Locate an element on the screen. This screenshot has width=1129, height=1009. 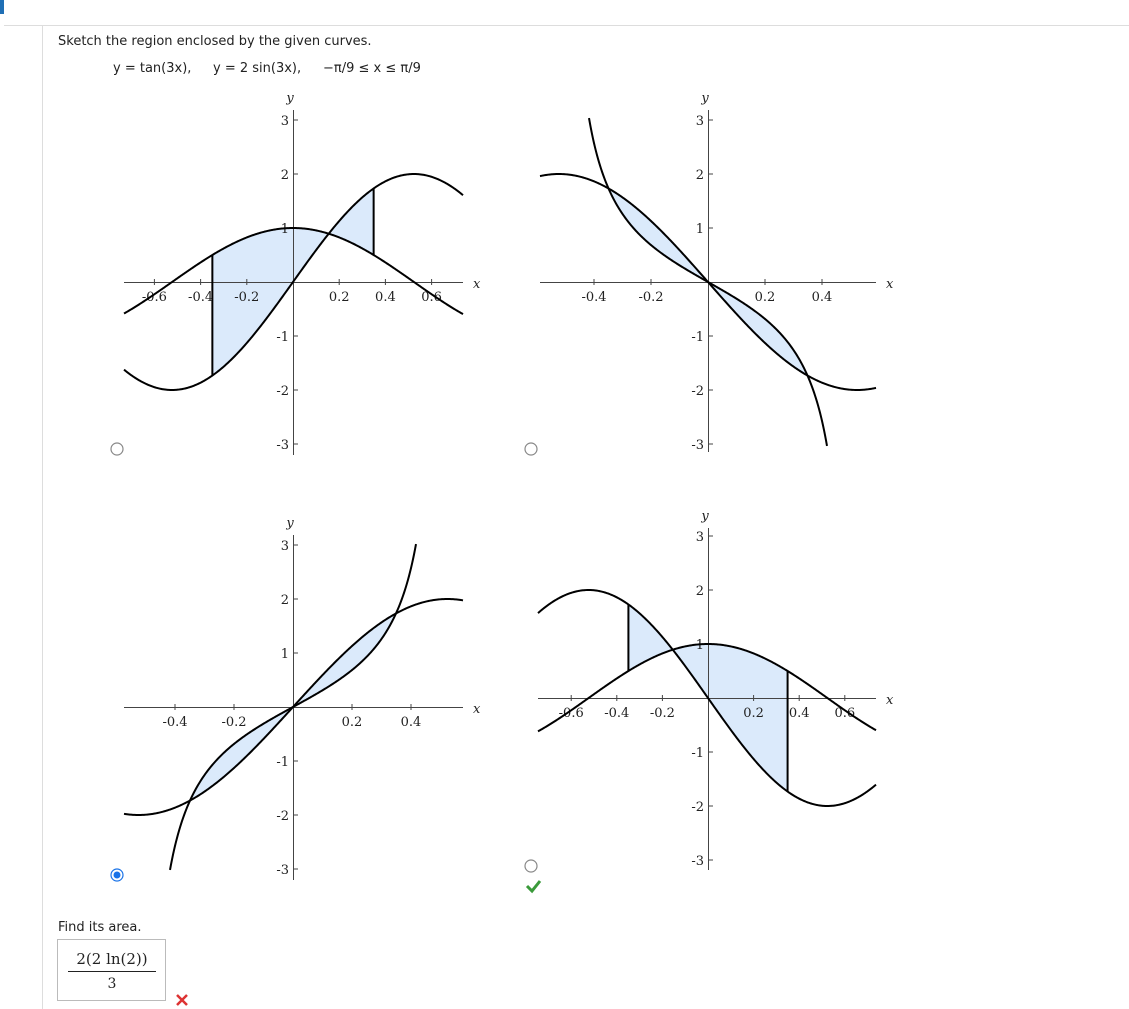
accent-bar is located at coordinates (2, 7).